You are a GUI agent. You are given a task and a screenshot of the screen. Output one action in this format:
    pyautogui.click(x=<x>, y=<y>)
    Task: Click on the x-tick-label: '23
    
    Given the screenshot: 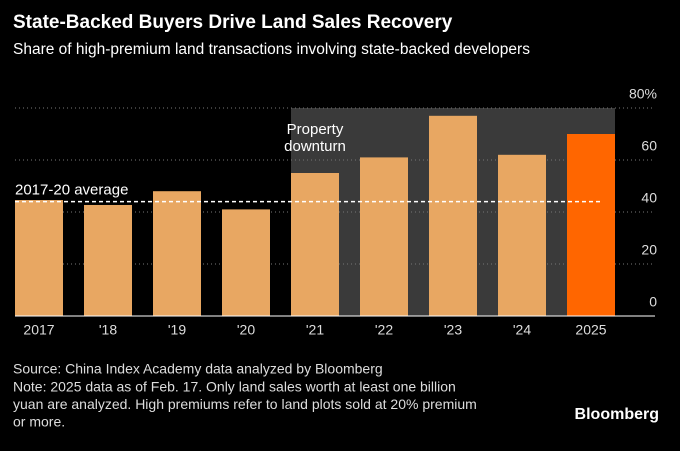 What is the action you would take?
    pyautogui.click(x=453, y=330)
    